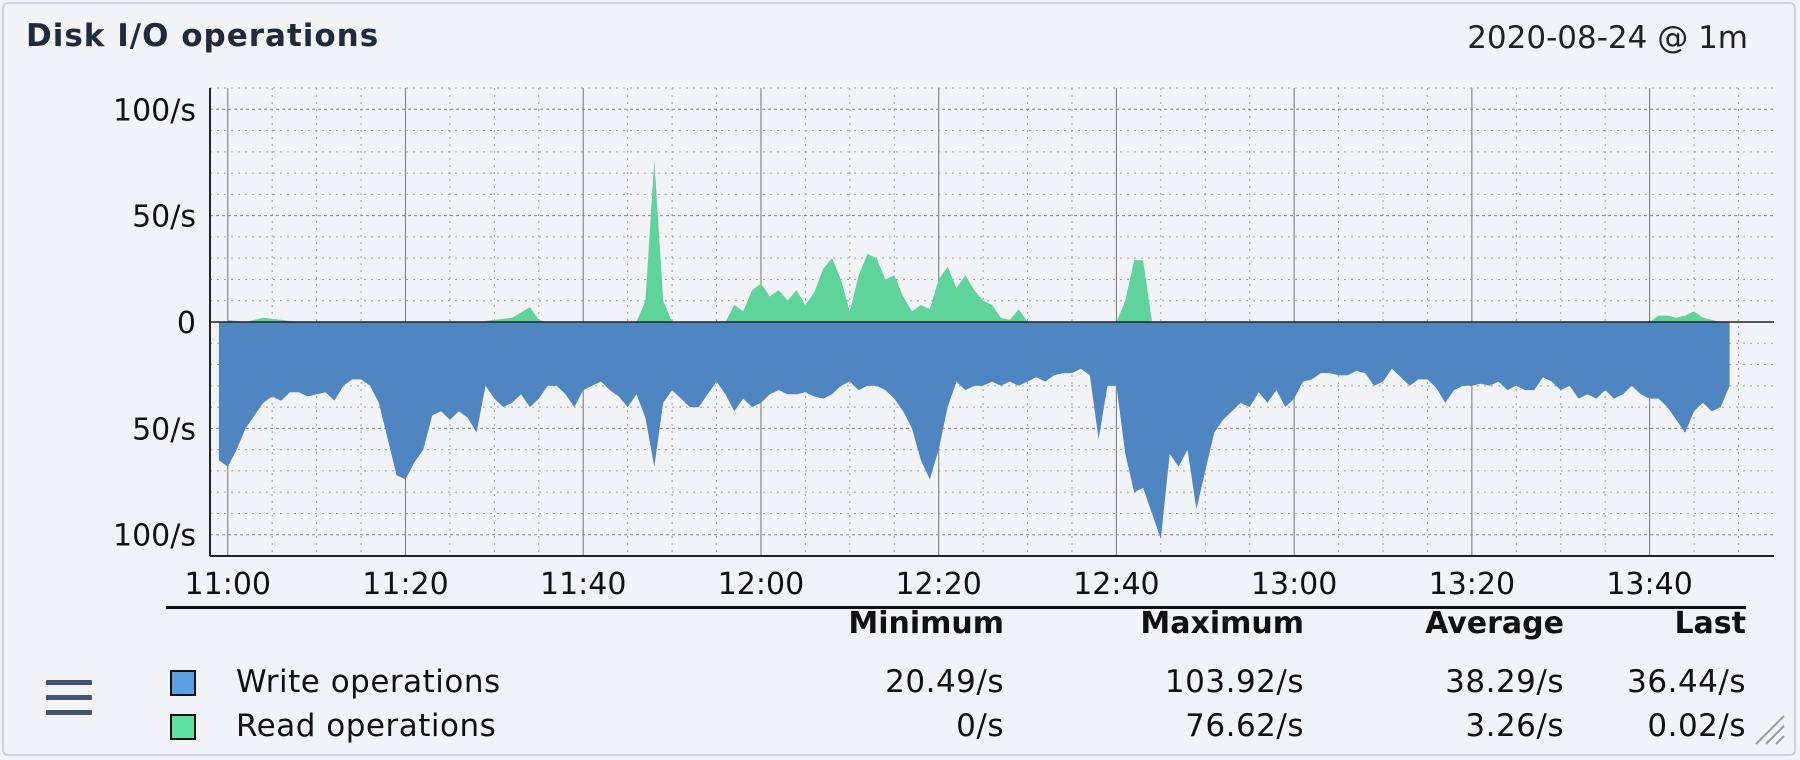 This screenshot has height=760, width=1800. What do you see at coordinates (186, 323) in the screenshot?
I see `y-tick-label: 0` at bounding box center [186, 323].